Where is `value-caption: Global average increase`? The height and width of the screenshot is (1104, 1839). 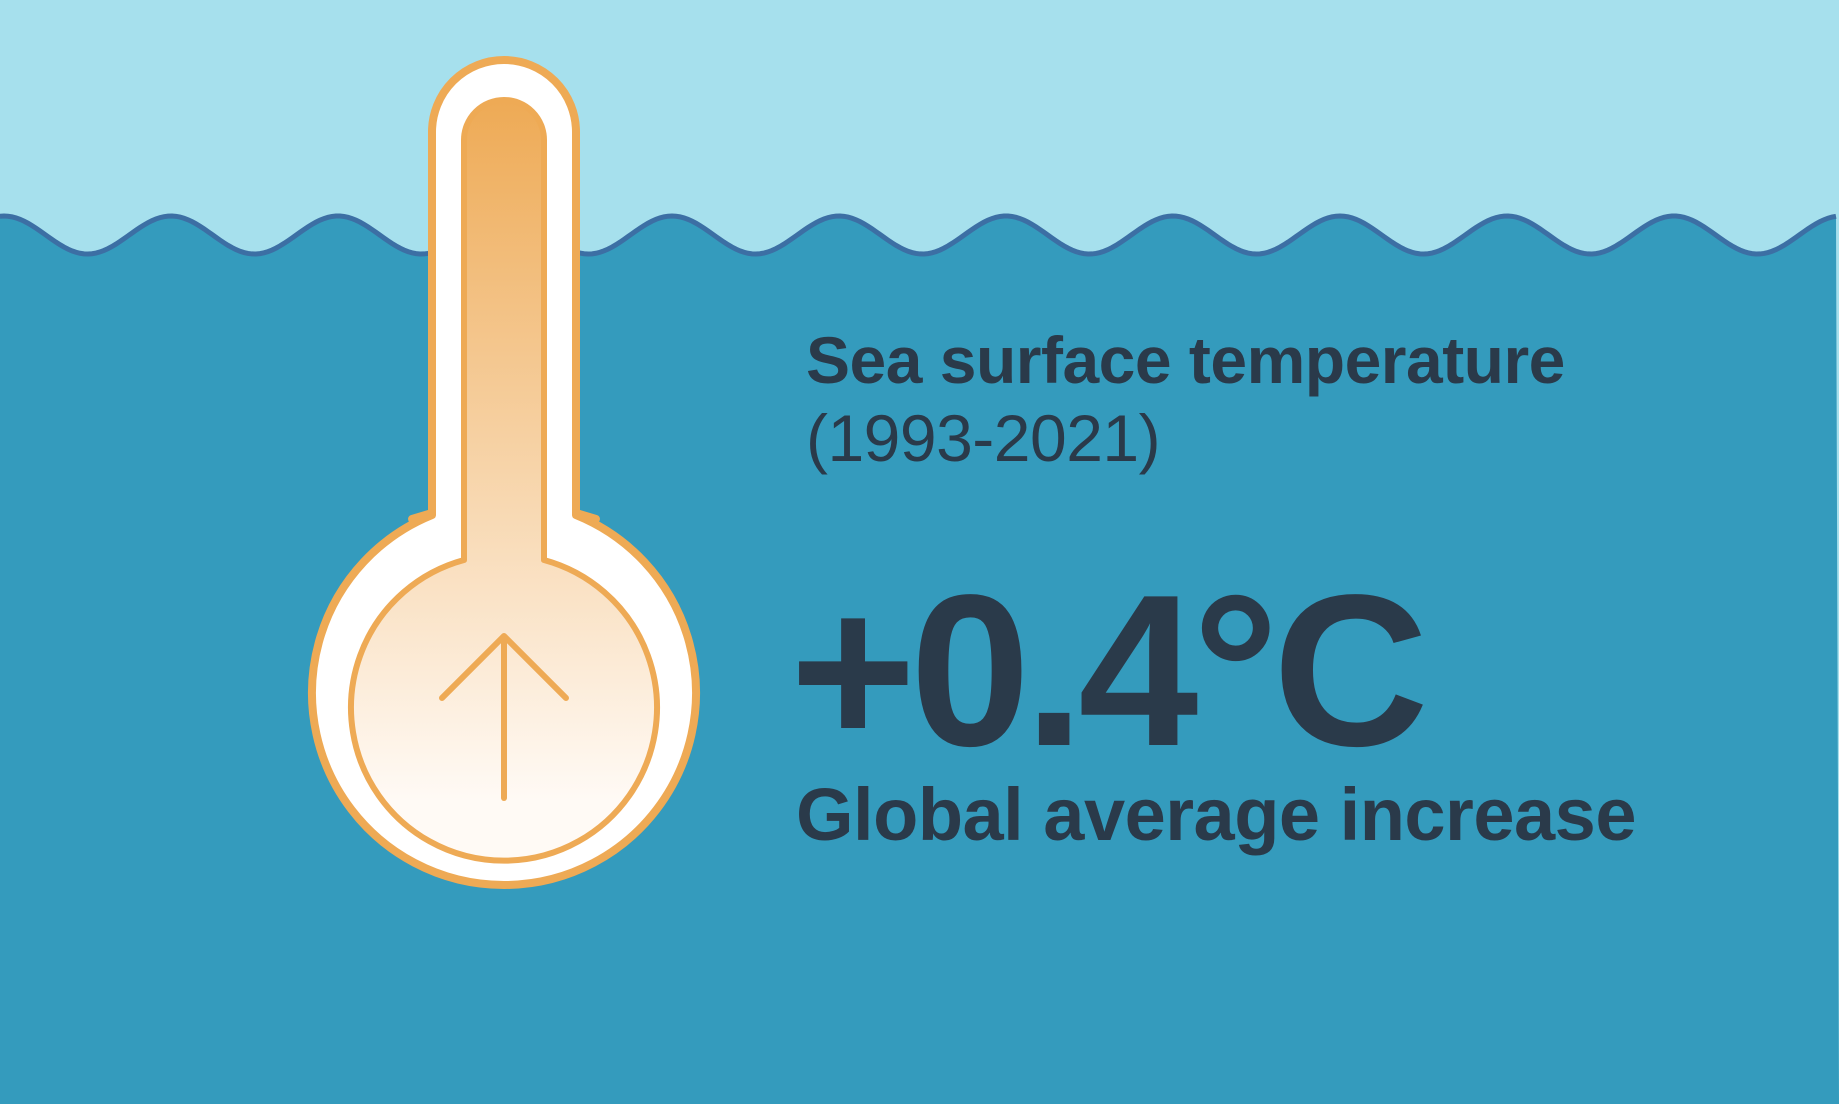 value-caption: Global average increase is located at coordinates (1216, 814).